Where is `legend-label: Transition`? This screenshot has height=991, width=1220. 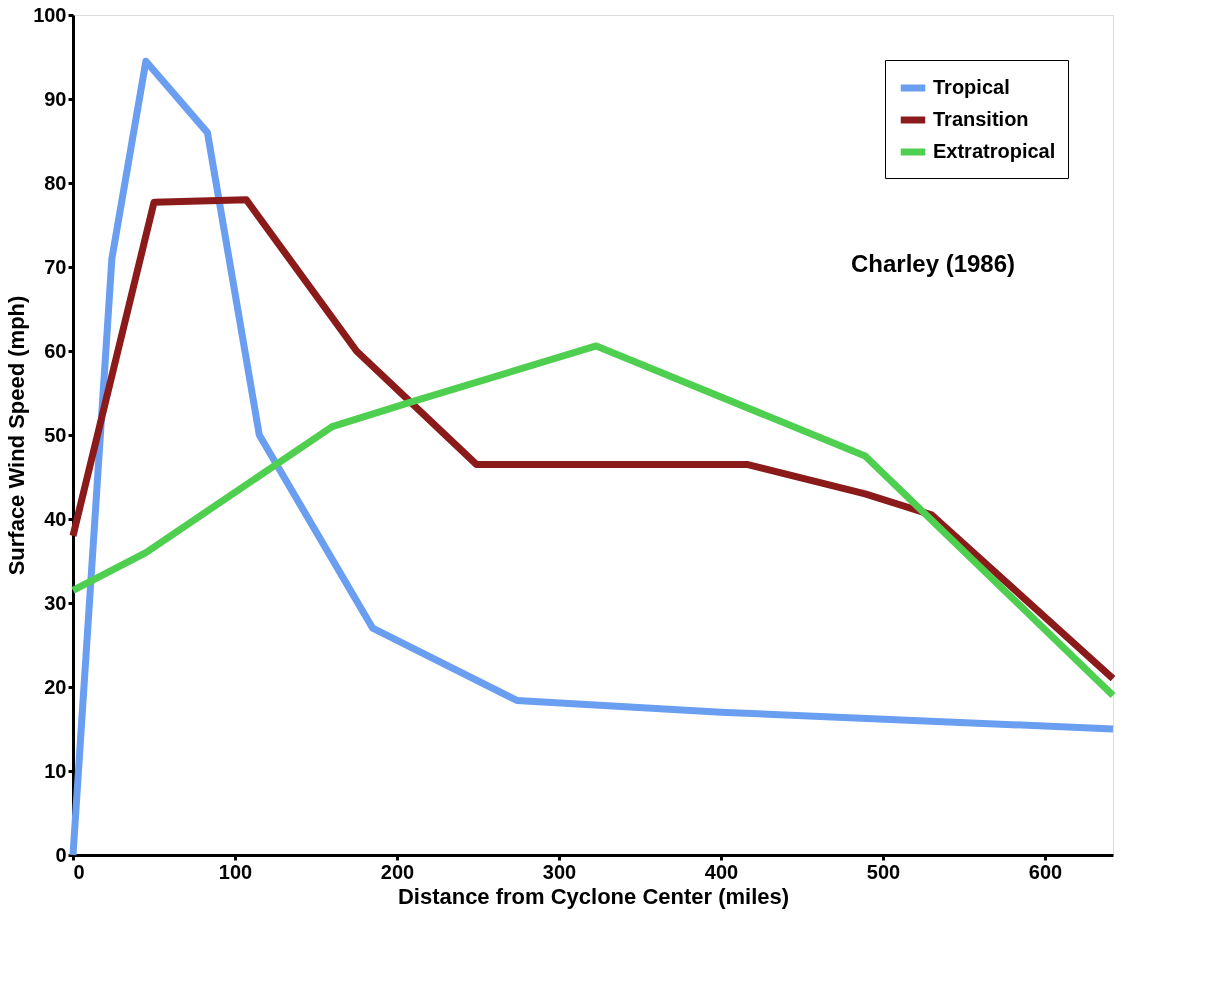 legend-label: Transition is located at coordinates (981, 119).